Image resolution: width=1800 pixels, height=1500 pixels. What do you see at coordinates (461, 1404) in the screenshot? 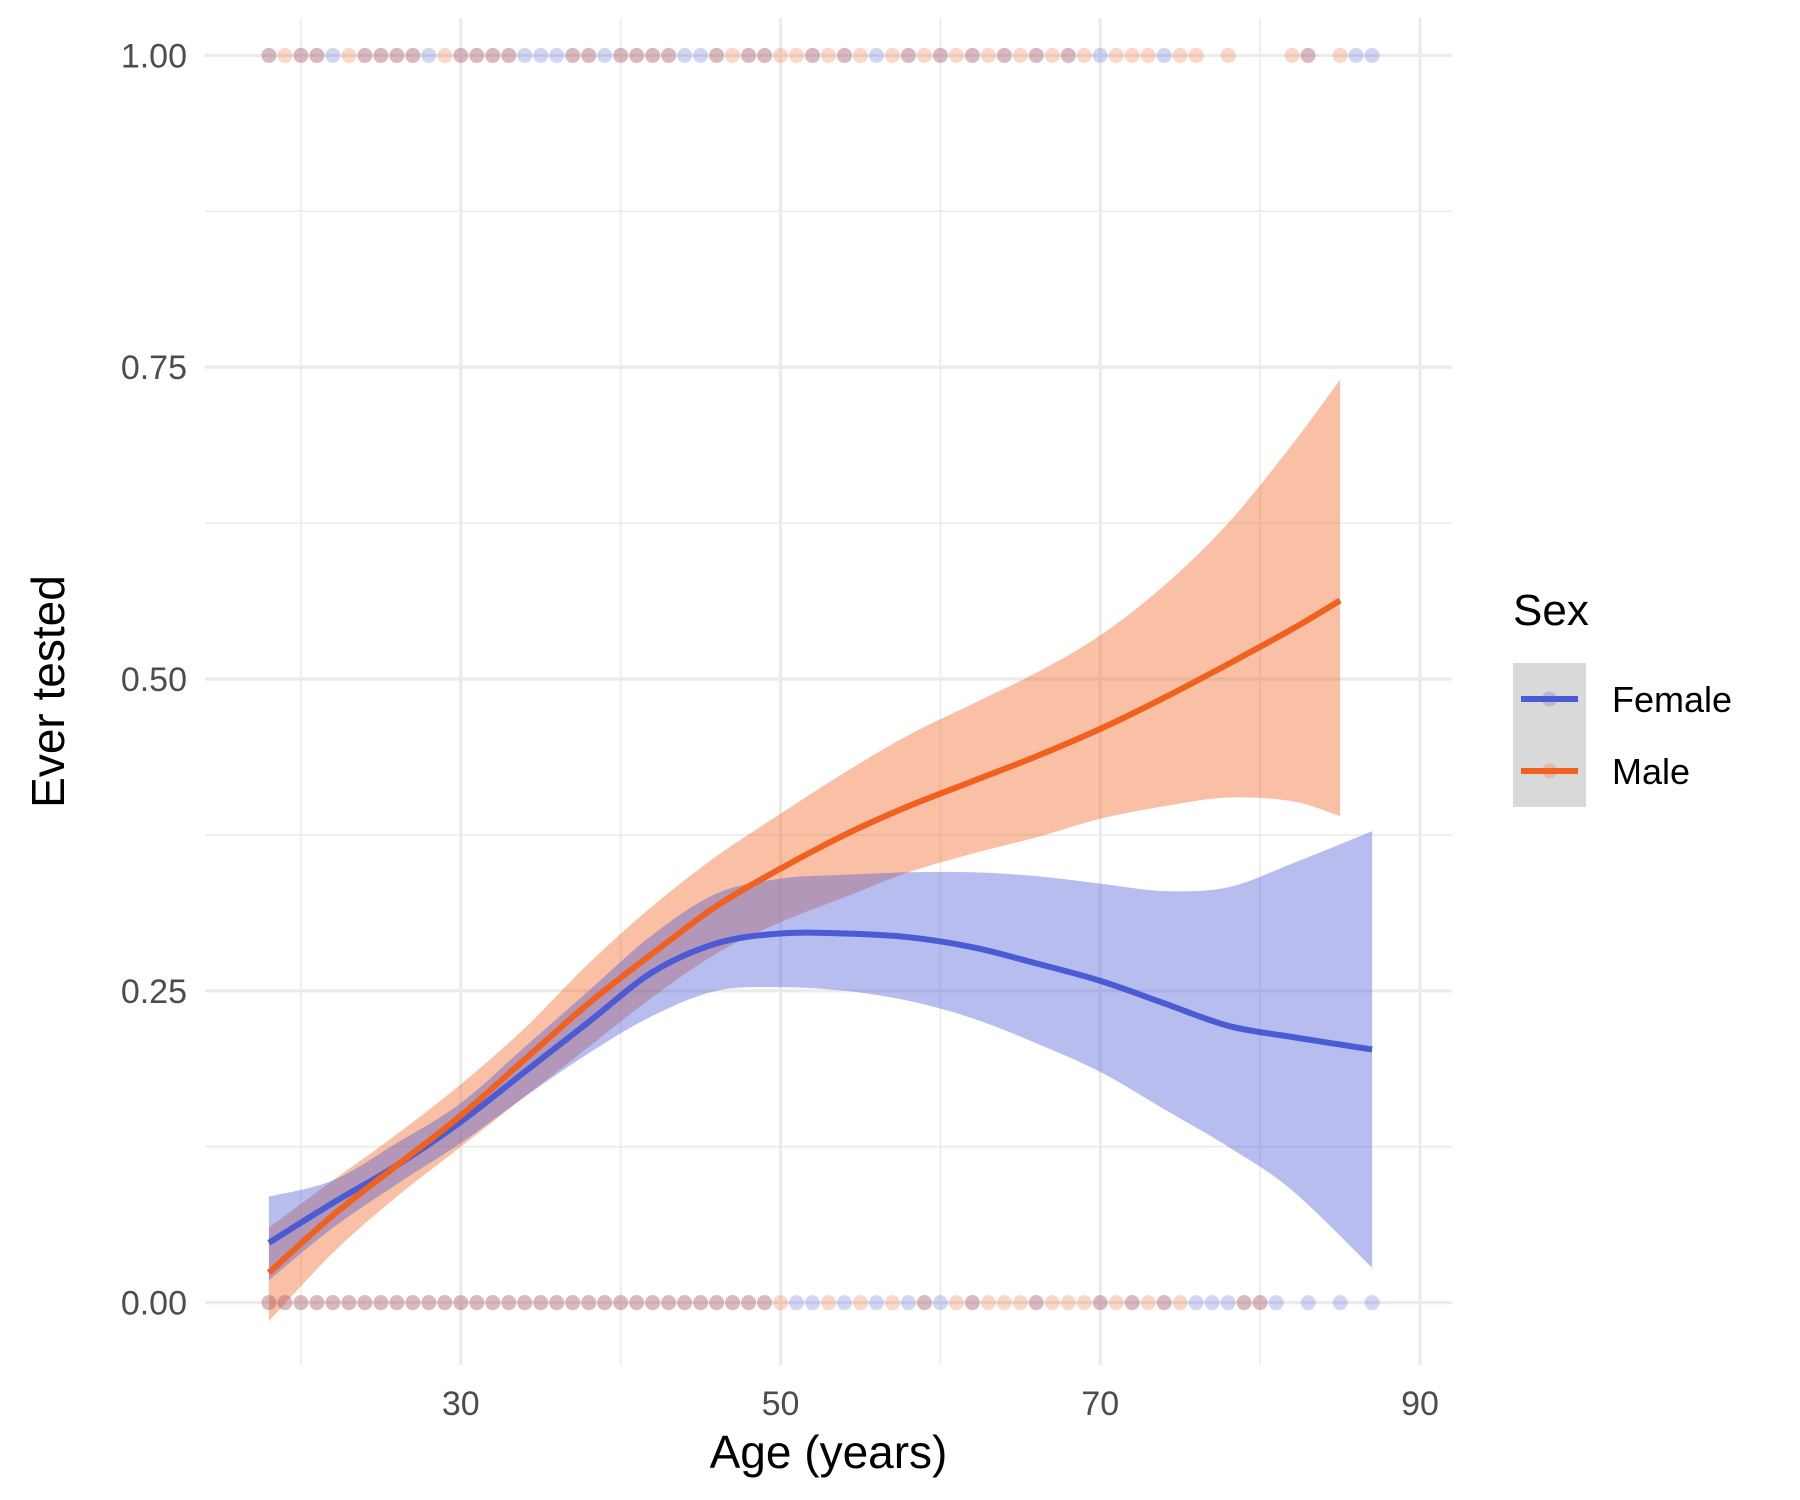
I see `x-tick-label: 30` at bounding box center [461, 1404].